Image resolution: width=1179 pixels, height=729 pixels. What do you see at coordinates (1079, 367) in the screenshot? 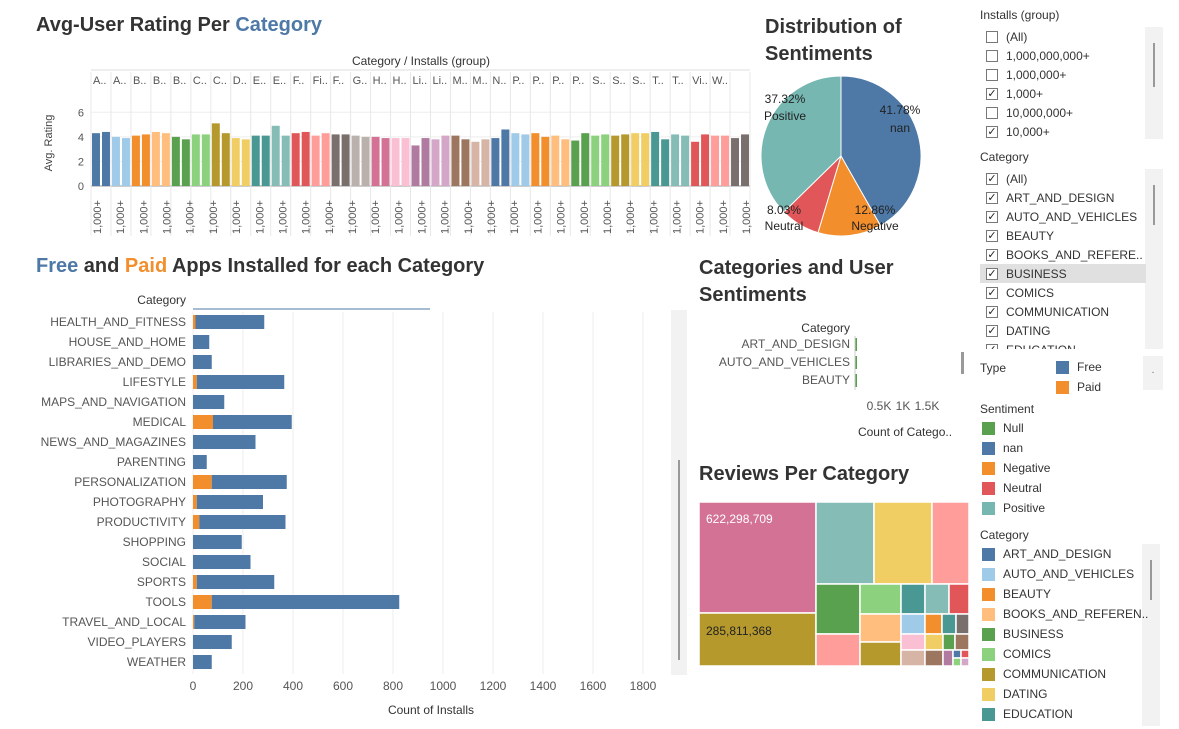
I see `type-legend-free: Free` at bounding box center [1079, 367].